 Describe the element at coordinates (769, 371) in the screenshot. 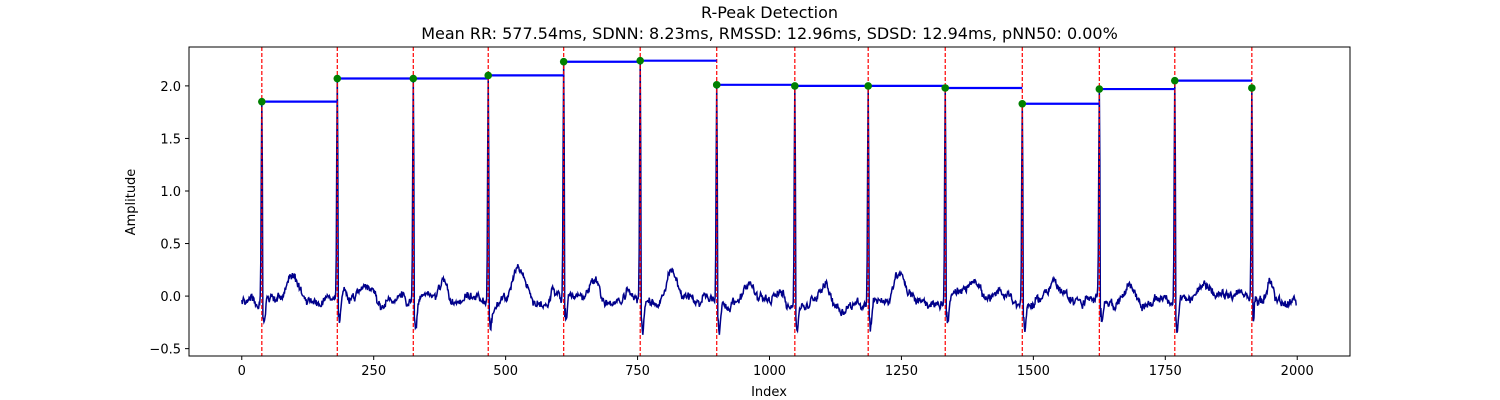

I see `x-tick-label: 1000` at that location.